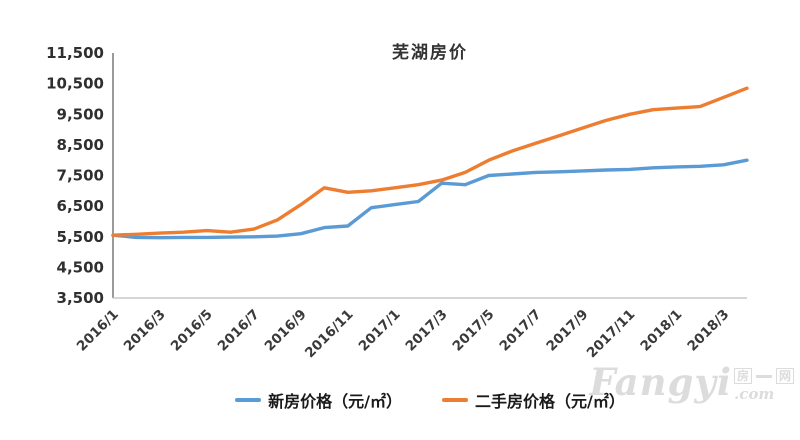  What do you see at coordinates (520, 331) in the screenshot?
I see `x-tick-label: 2017/7` at bounding box center [520, 331].